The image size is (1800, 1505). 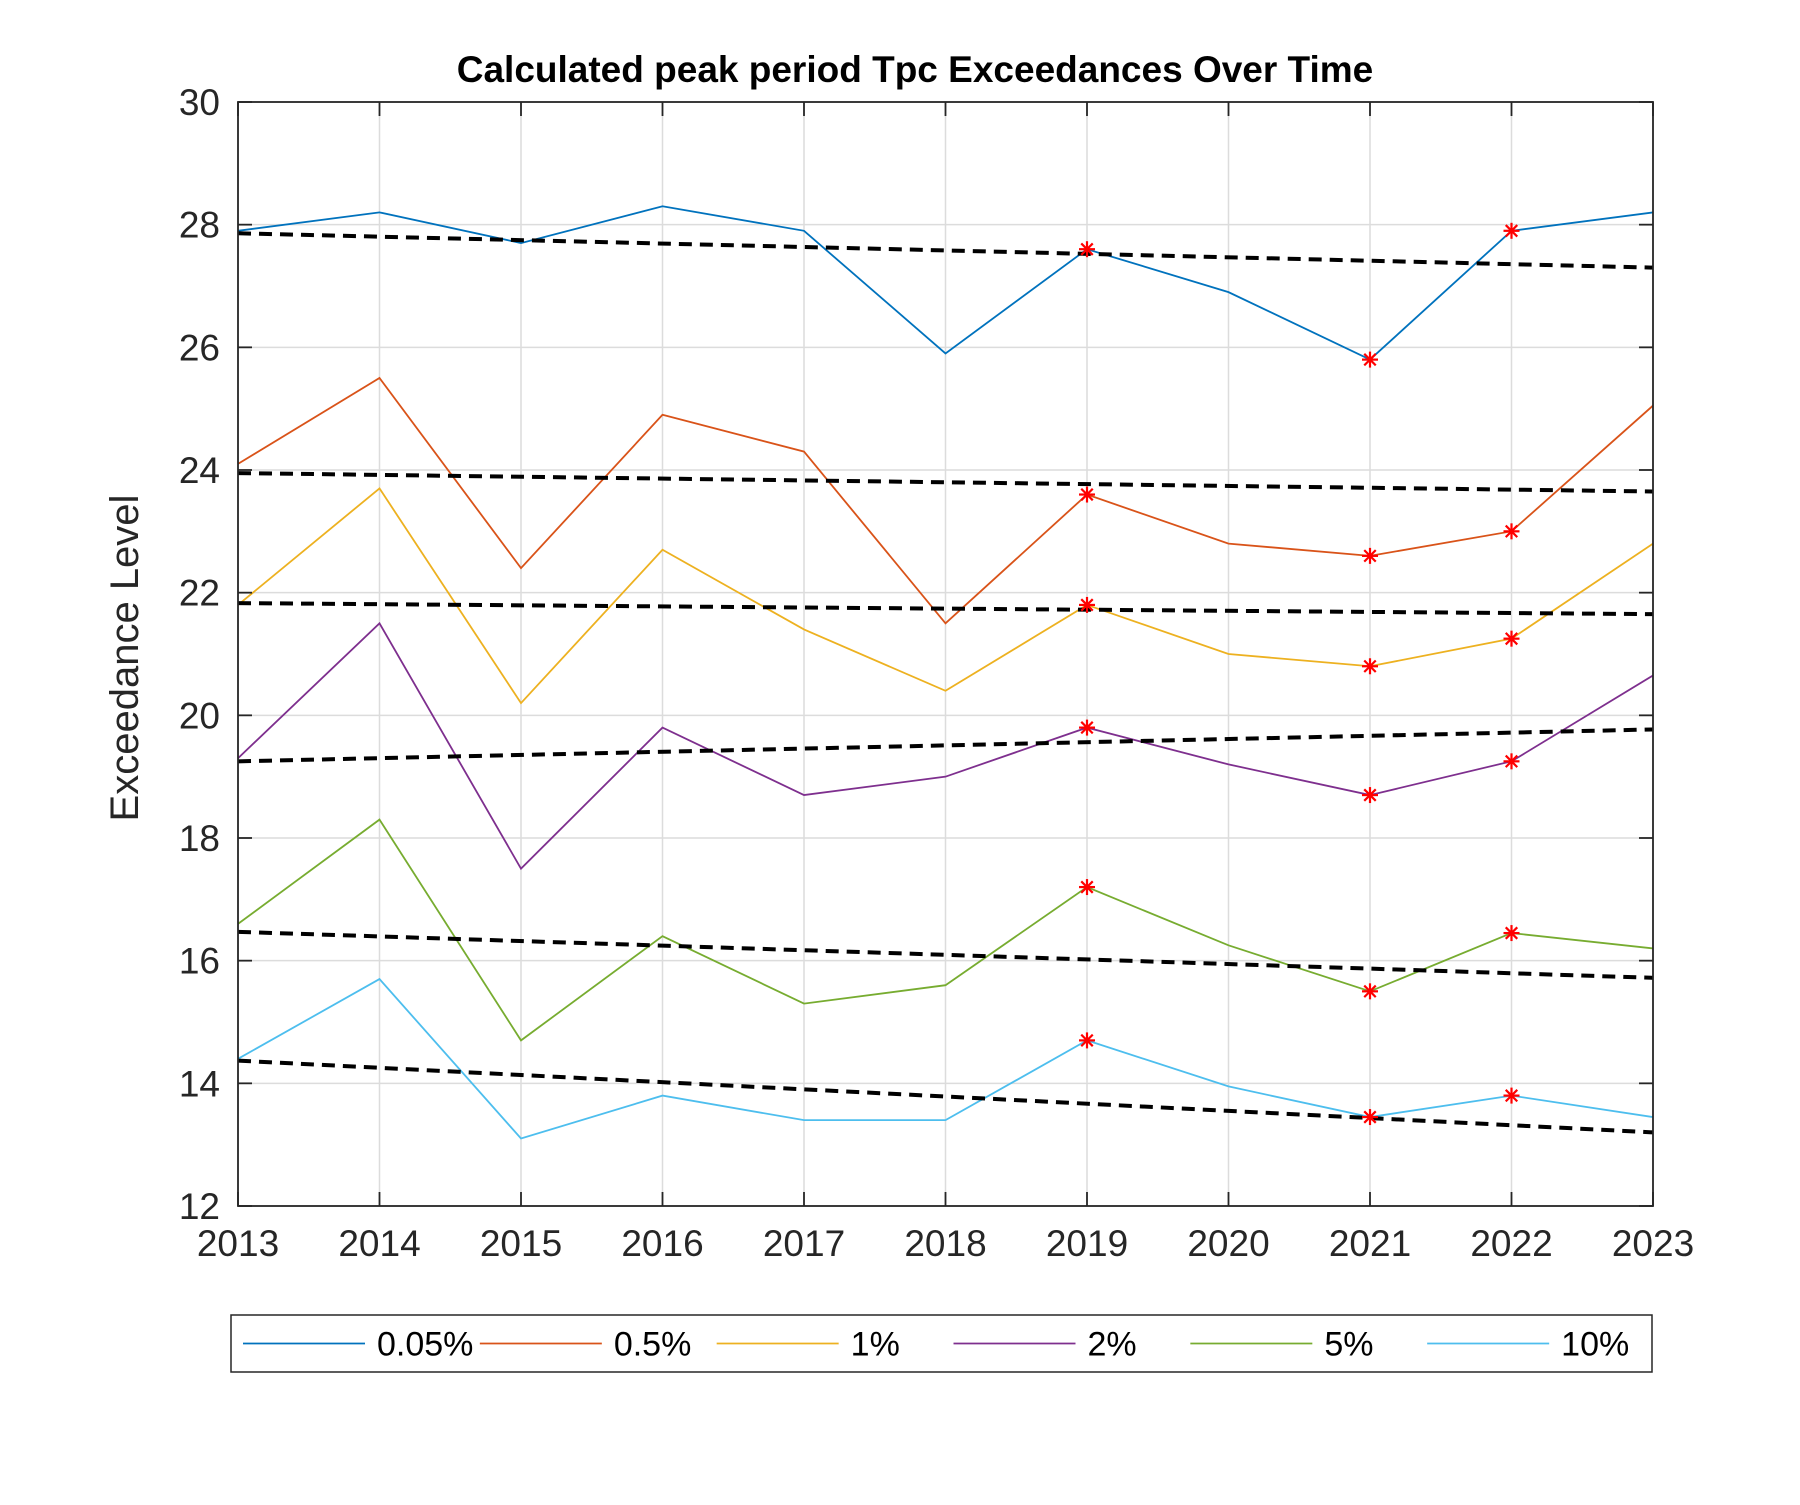 What do you see at coordinates (199, 225) in the screenshot?
I see `y-tick-label: 28` at bounding box center [199, 225].